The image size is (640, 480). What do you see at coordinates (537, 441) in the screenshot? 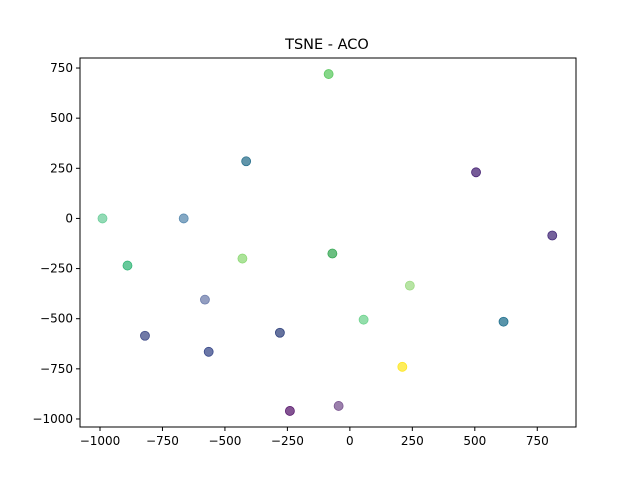
I see `x-tick-label: 750` at bounding box center [537, 441].